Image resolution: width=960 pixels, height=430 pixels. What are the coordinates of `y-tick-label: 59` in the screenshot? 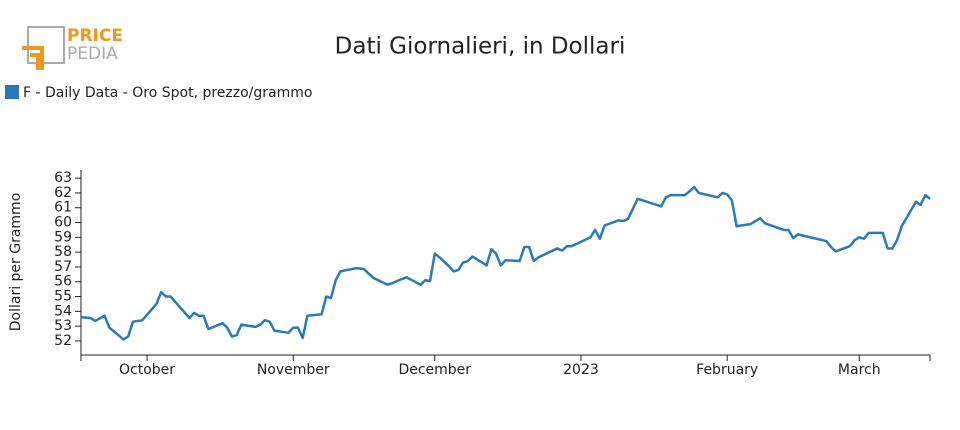 It's located at (63, 237).